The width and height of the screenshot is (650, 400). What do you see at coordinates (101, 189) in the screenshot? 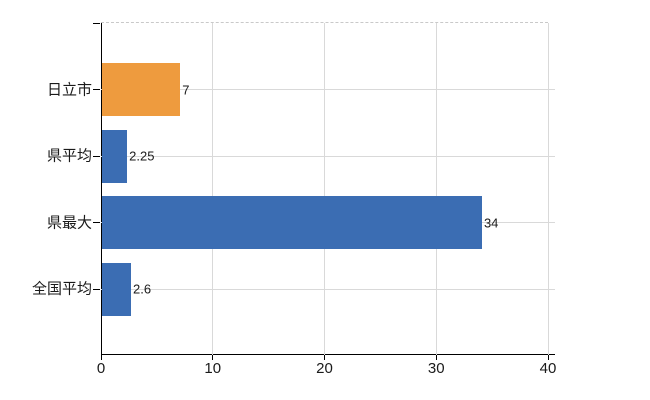
I see `y-axis-line` at bounding box center [101, 189].